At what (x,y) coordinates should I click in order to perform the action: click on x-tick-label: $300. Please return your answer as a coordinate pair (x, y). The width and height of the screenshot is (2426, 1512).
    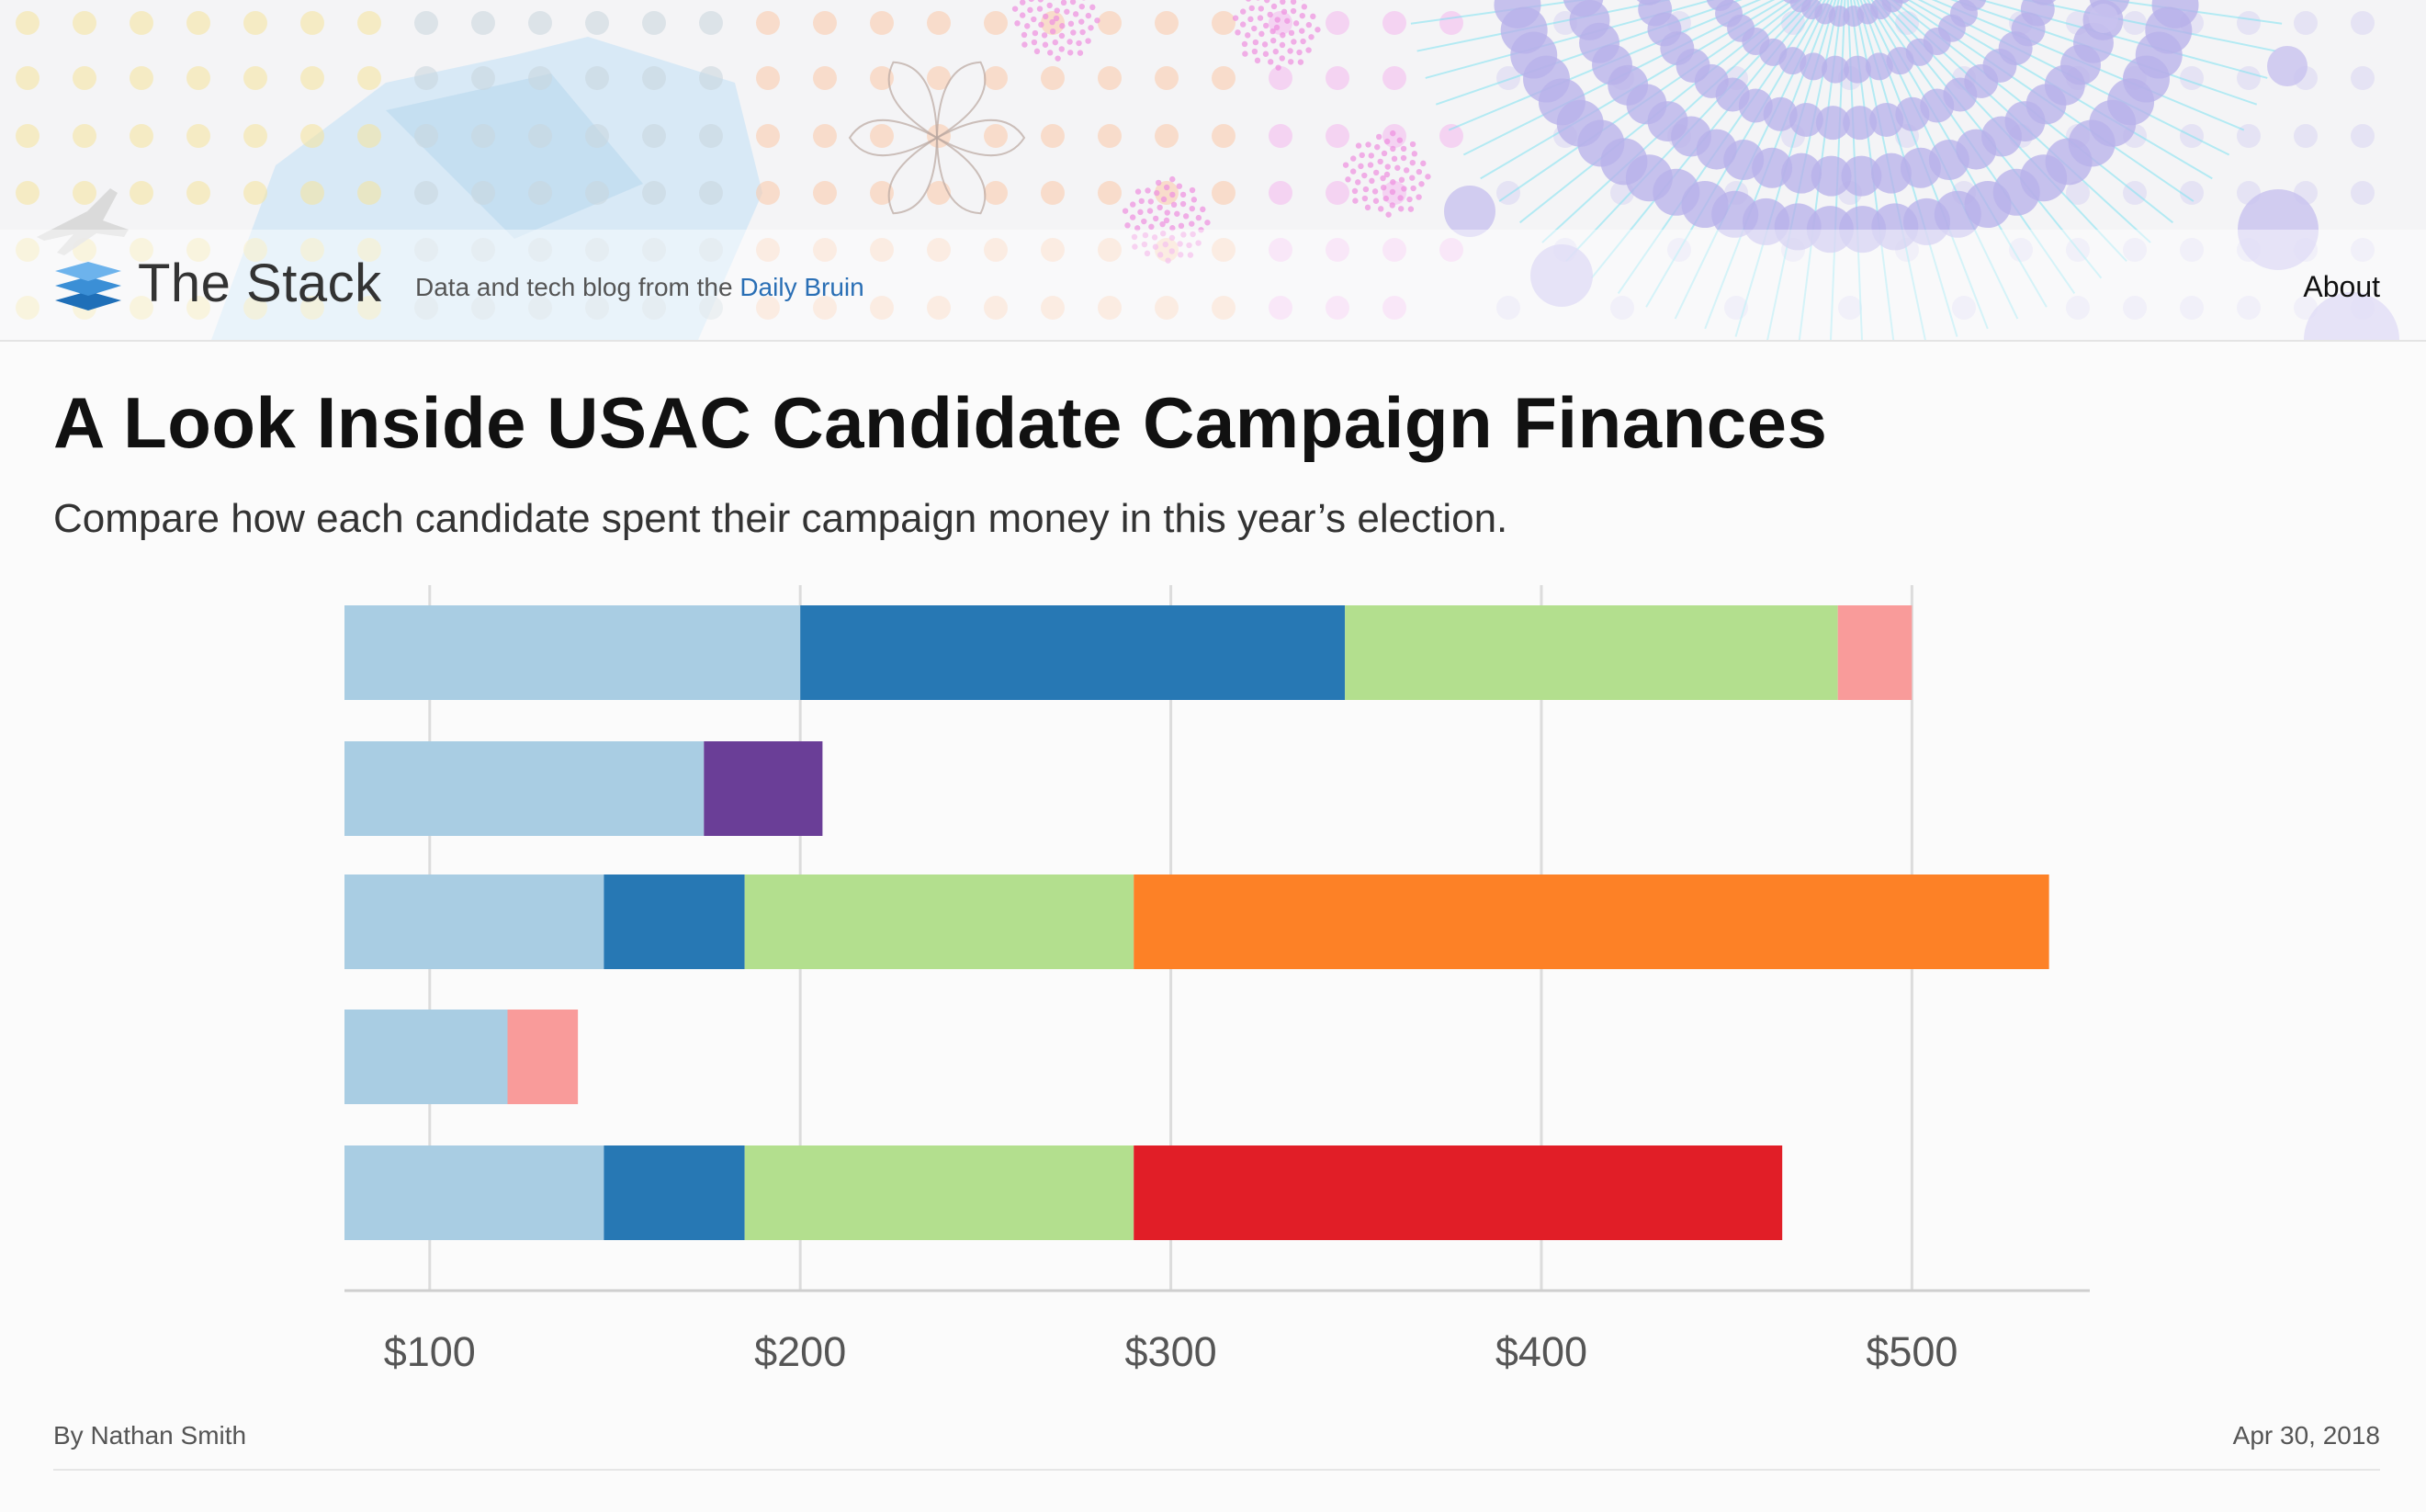
    Looking at the image, I should click on (1171, 1351).